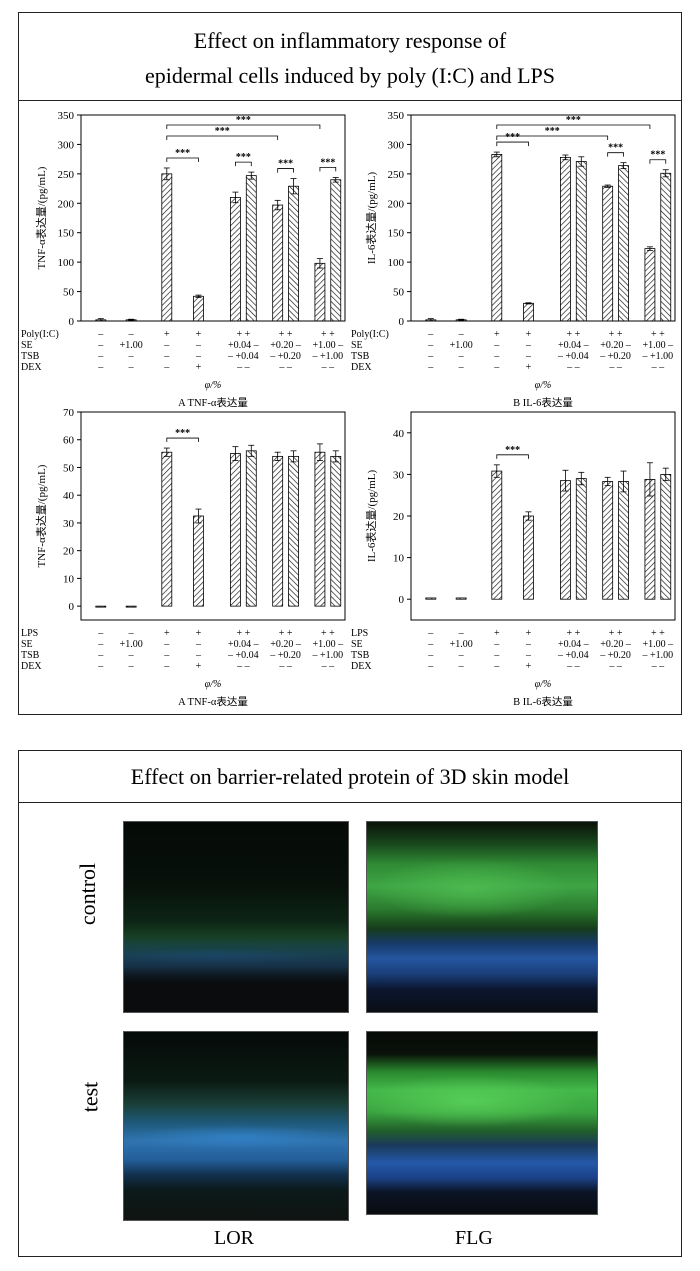 Image resolution: width=700 pixels, height=1271 pixels. I want to click on y-tick-label: 150, so click(396, 234).